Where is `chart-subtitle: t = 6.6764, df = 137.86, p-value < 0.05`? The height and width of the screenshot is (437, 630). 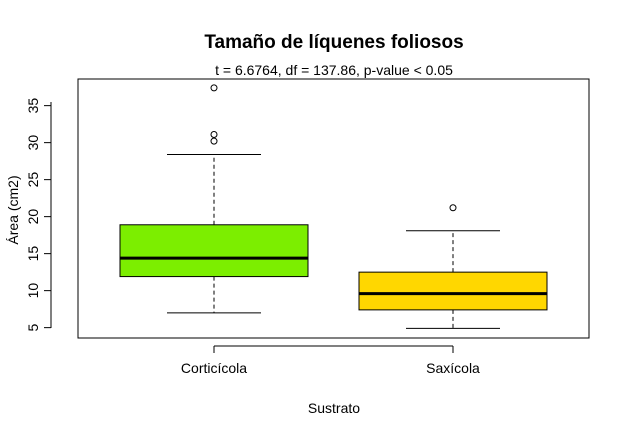 chart-subtitle: t = 6.6764, df = 137.86, p-value < 0.05 is located at coordinates (334, 70).